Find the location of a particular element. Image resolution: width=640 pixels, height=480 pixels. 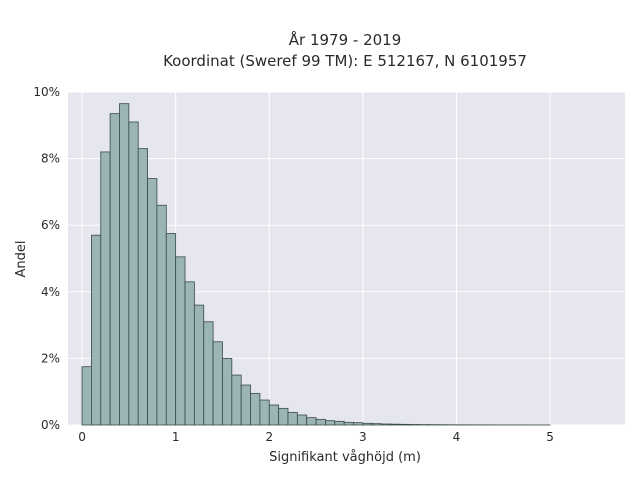

y-tick-label: 10% is located at coordinates (46, 92).